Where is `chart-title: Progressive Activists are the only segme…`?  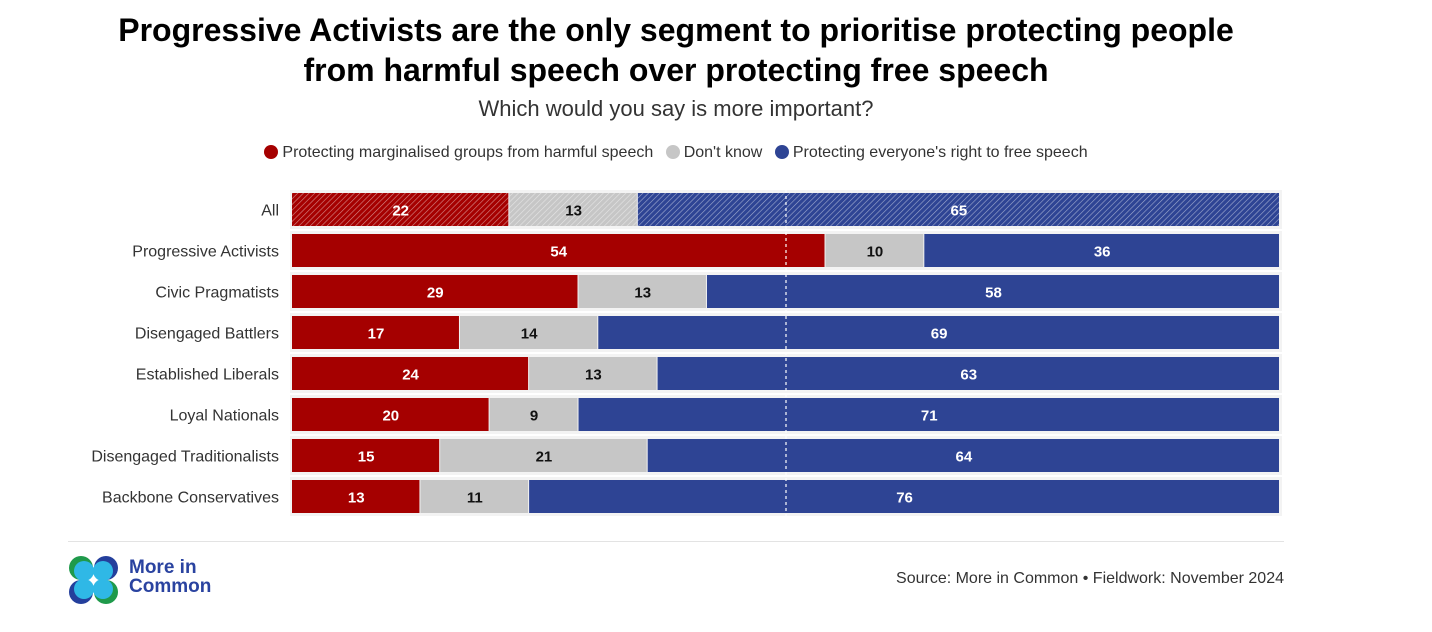 chart-title: Progressive Activists are the only segme… is located at coordinates (676, 50).